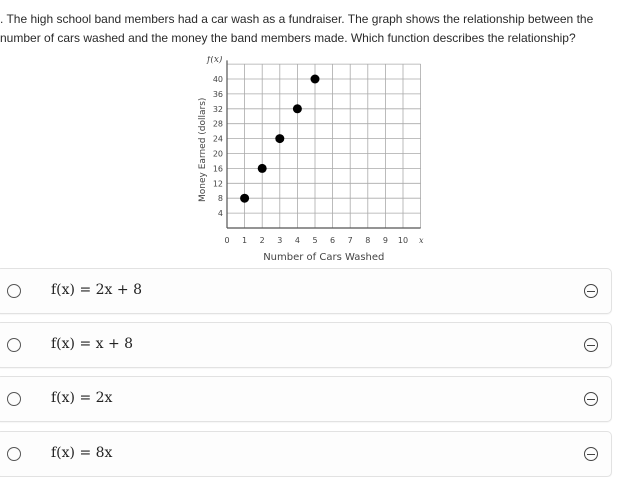 This screenshot has height=477, width=630. What do you see at coordinates (262, 240) in the screenshot?
I see `x-tick-label: 2` at bounding box center [262, 240].